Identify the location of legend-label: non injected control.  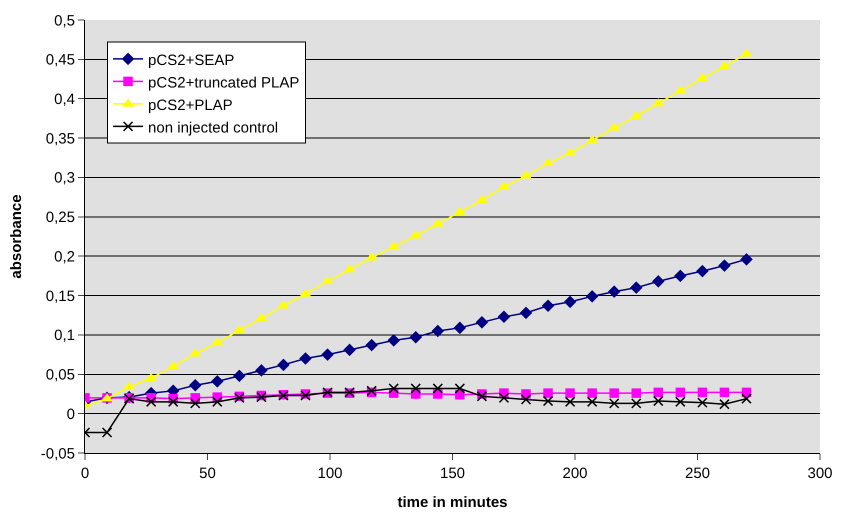
(213, 127).